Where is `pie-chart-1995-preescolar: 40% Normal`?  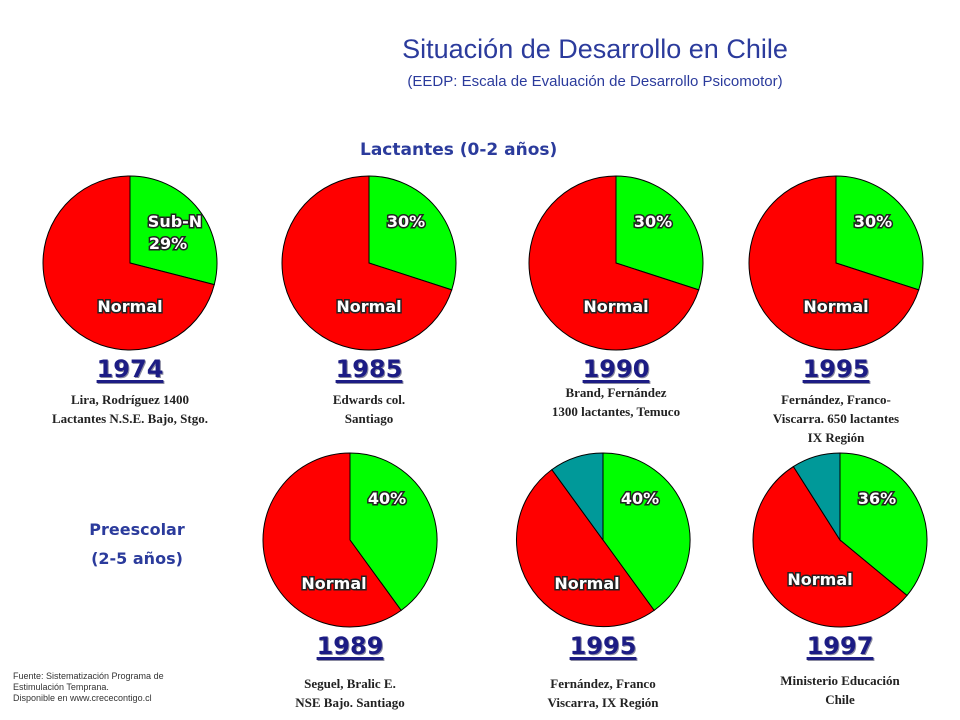
pie-chart-1995-preescolar: 40% Normal is located at coordinates (603, 540).